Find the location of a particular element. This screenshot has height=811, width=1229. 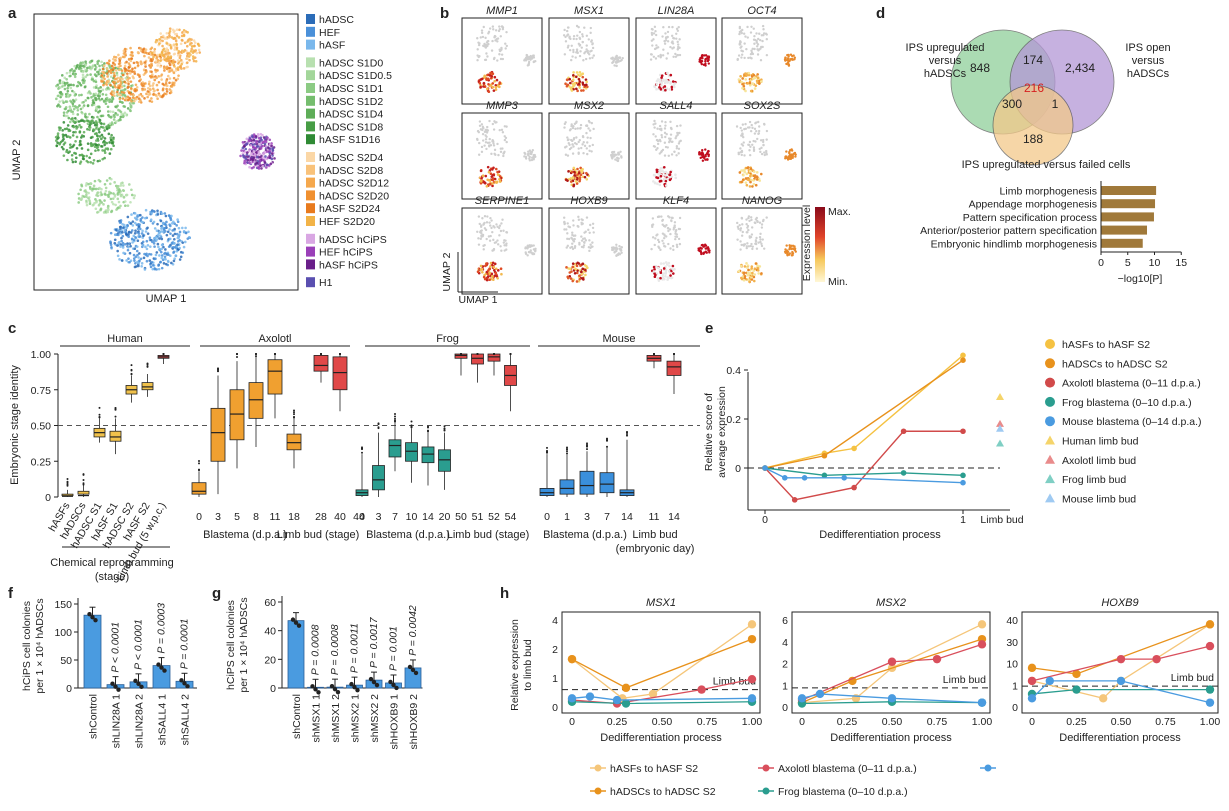

tick-label: 52 is located at coordinates (494, 517).